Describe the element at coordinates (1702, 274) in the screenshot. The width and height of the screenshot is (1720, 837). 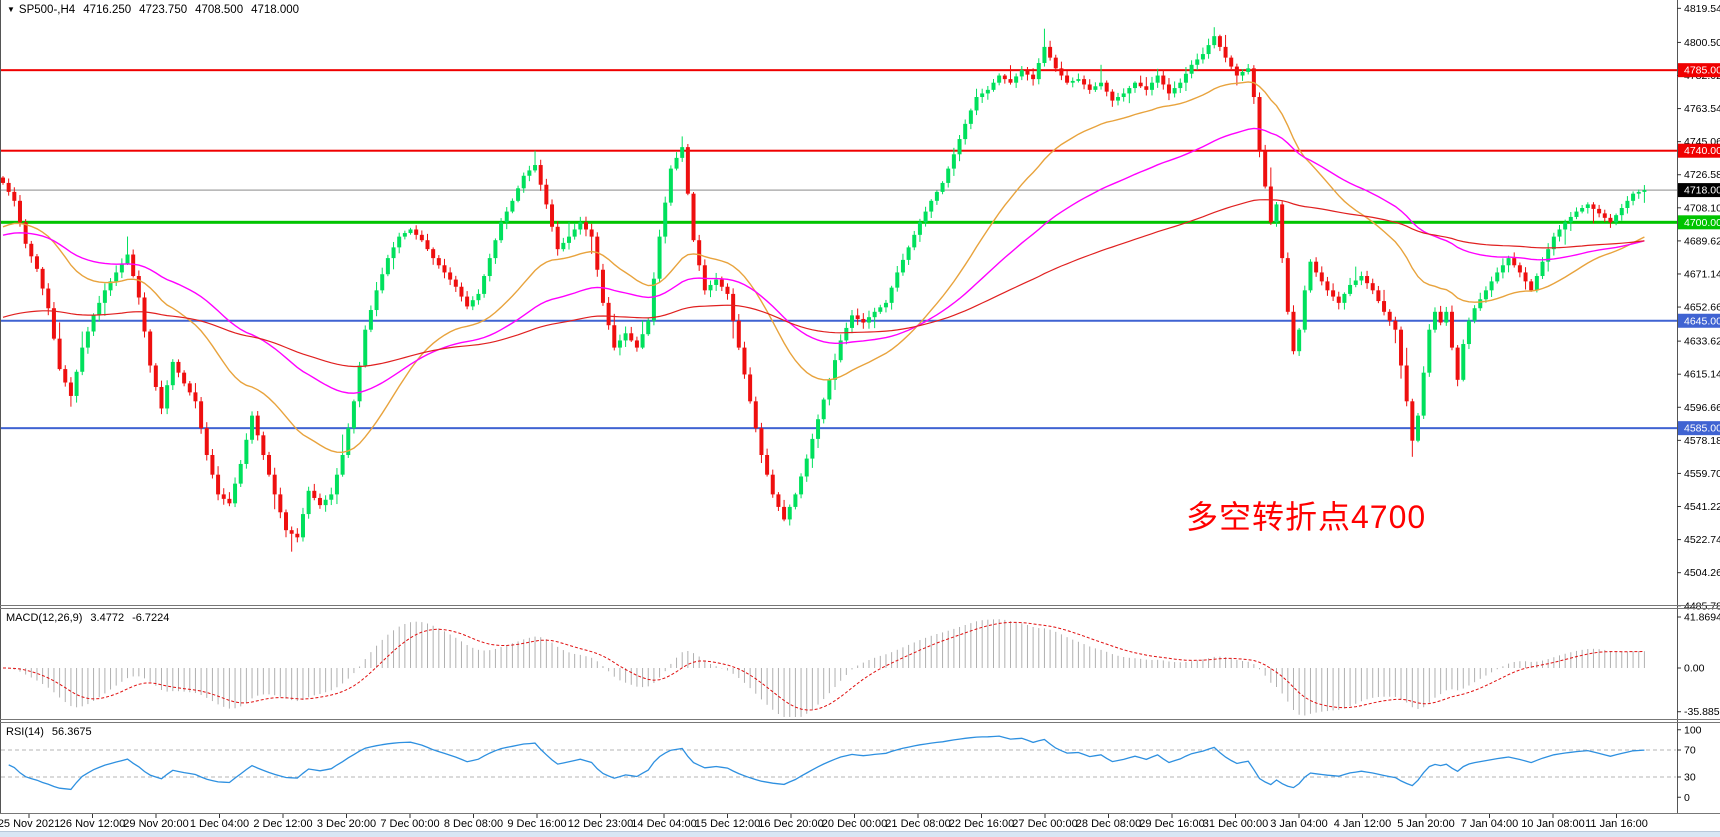
I see `price-axis-label: 4671.140` at that location.